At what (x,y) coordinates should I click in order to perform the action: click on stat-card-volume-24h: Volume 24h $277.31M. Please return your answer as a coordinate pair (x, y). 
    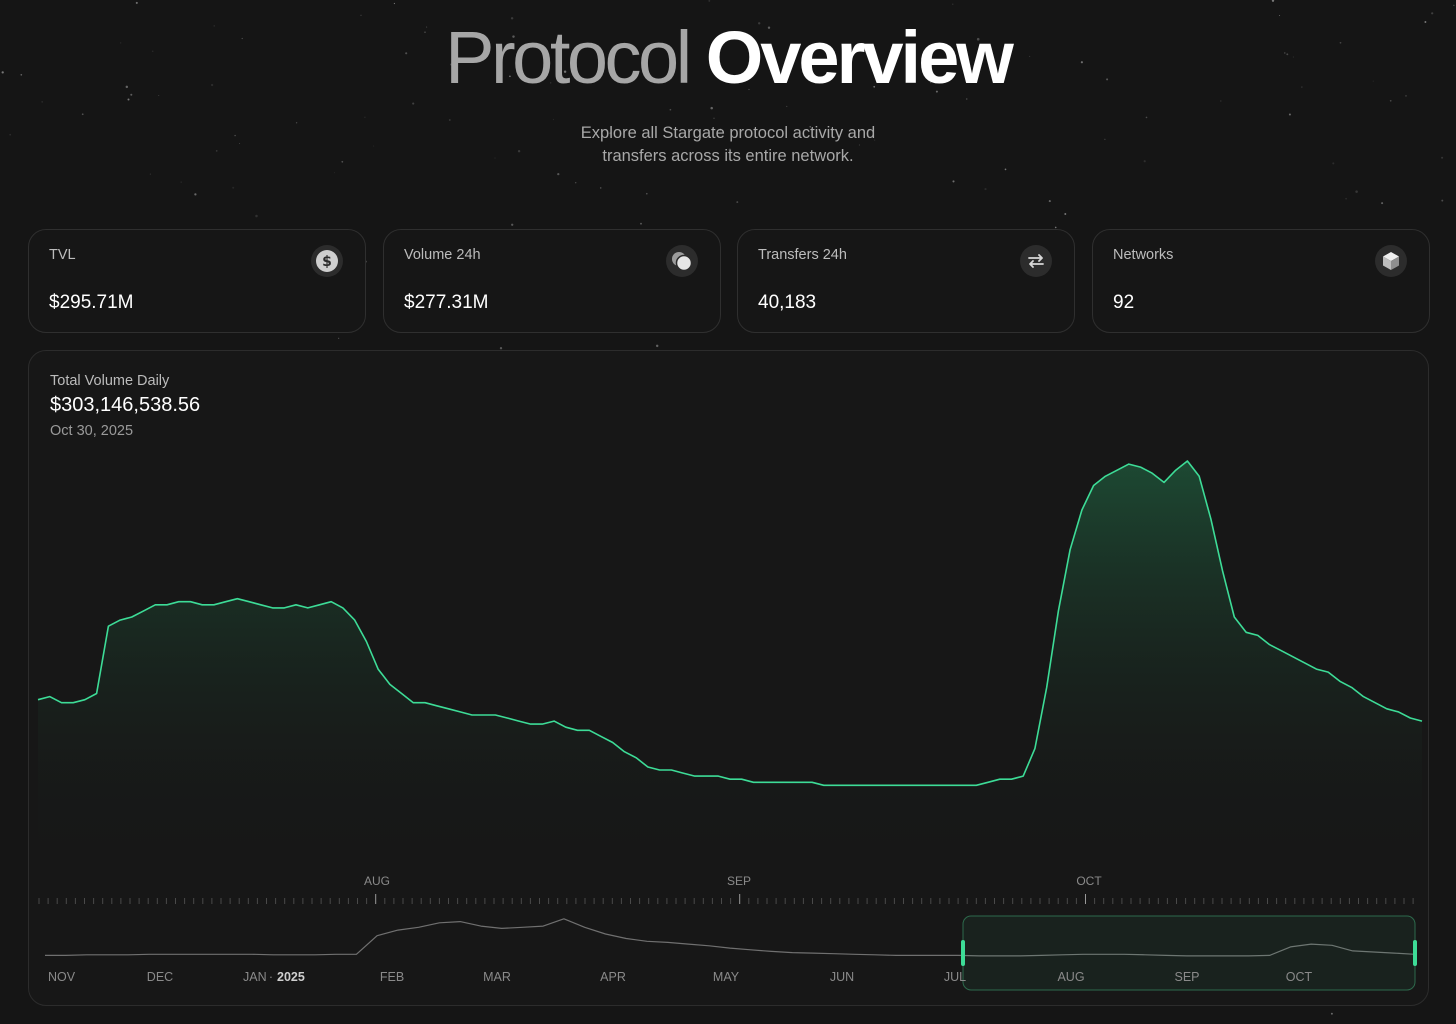
    Looking at the image, I should click on (552, 281).